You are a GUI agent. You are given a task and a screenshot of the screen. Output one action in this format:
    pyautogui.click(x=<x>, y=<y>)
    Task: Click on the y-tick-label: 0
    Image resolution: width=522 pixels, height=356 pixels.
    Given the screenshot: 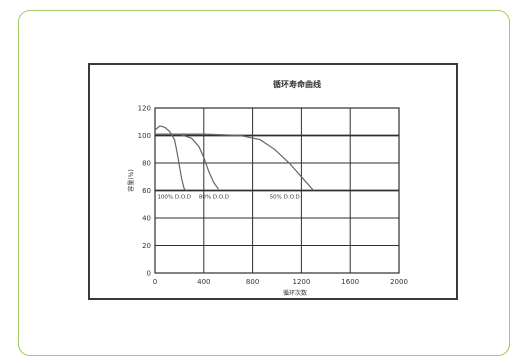 What is the action you would take?
    pyautogui.click(x=149, y=274)
    